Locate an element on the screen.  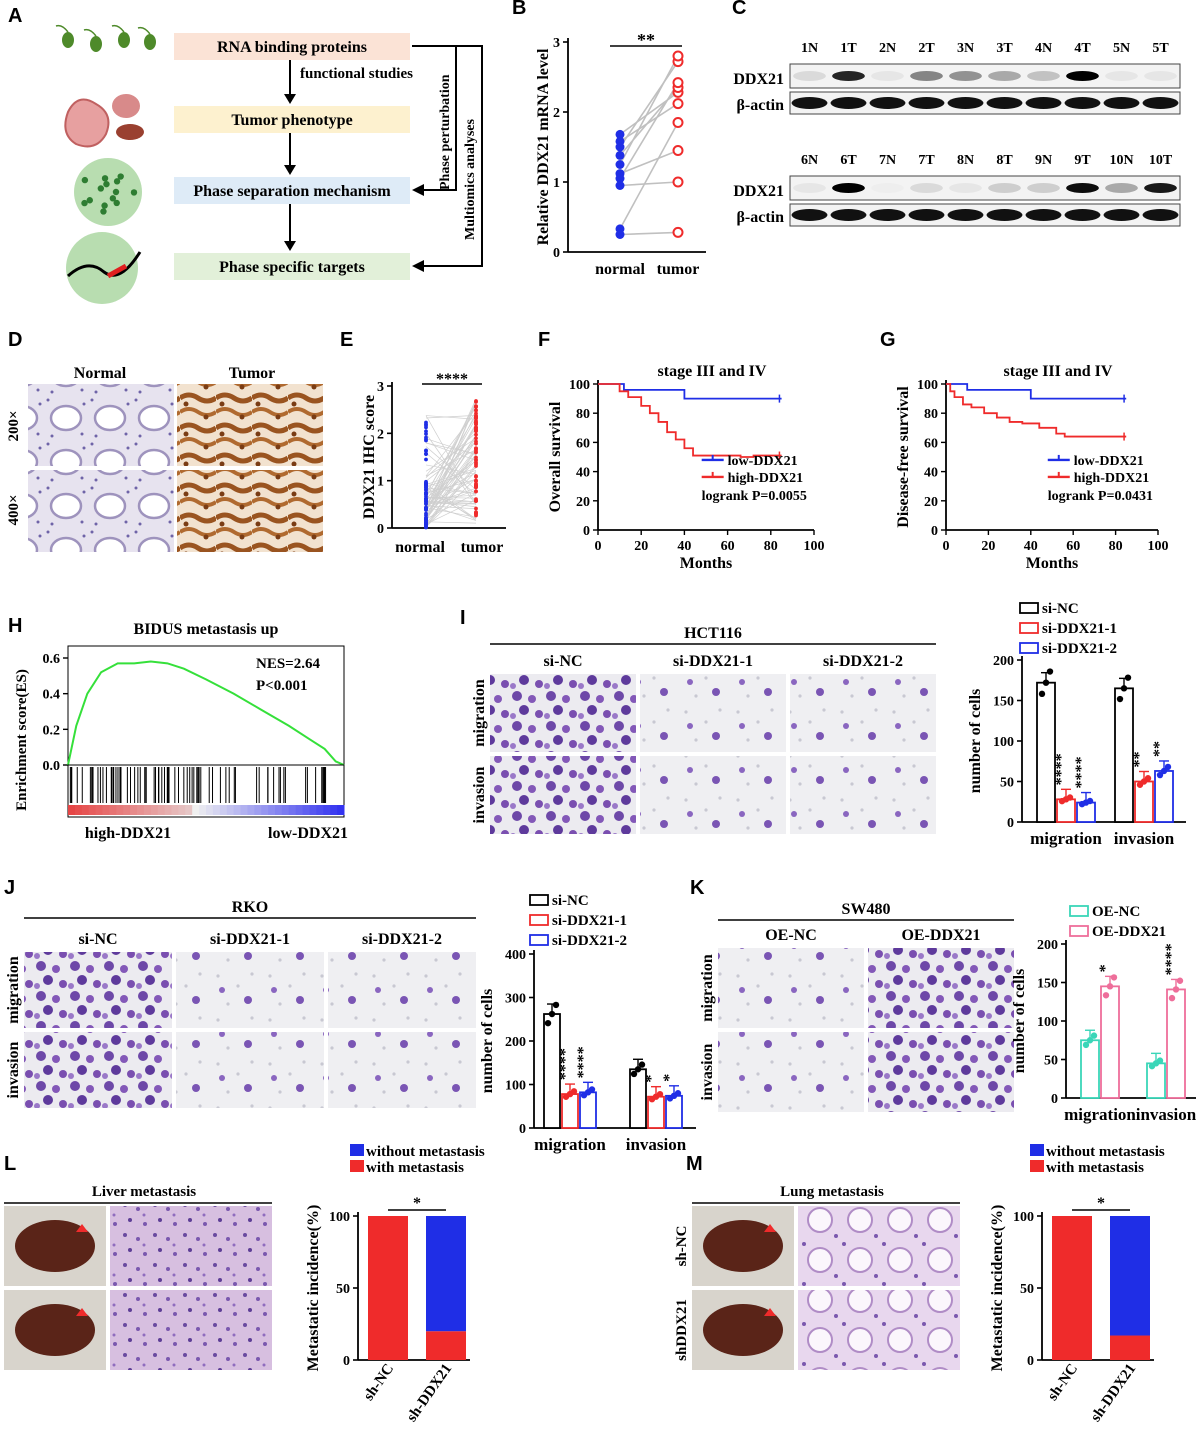
x-axis-label: Months is located at coordinates (706, 563).